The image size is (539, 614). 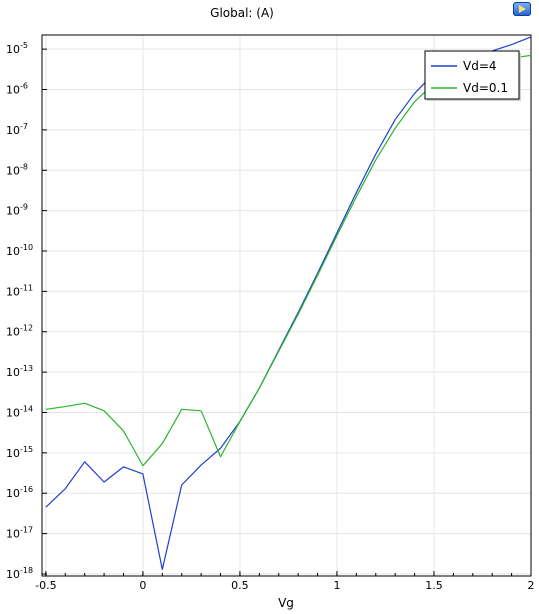 What do you see at coordinates (142, 585) in the screenshot?
I see `x-tick-label: 0` at bounding box center [142, 585].